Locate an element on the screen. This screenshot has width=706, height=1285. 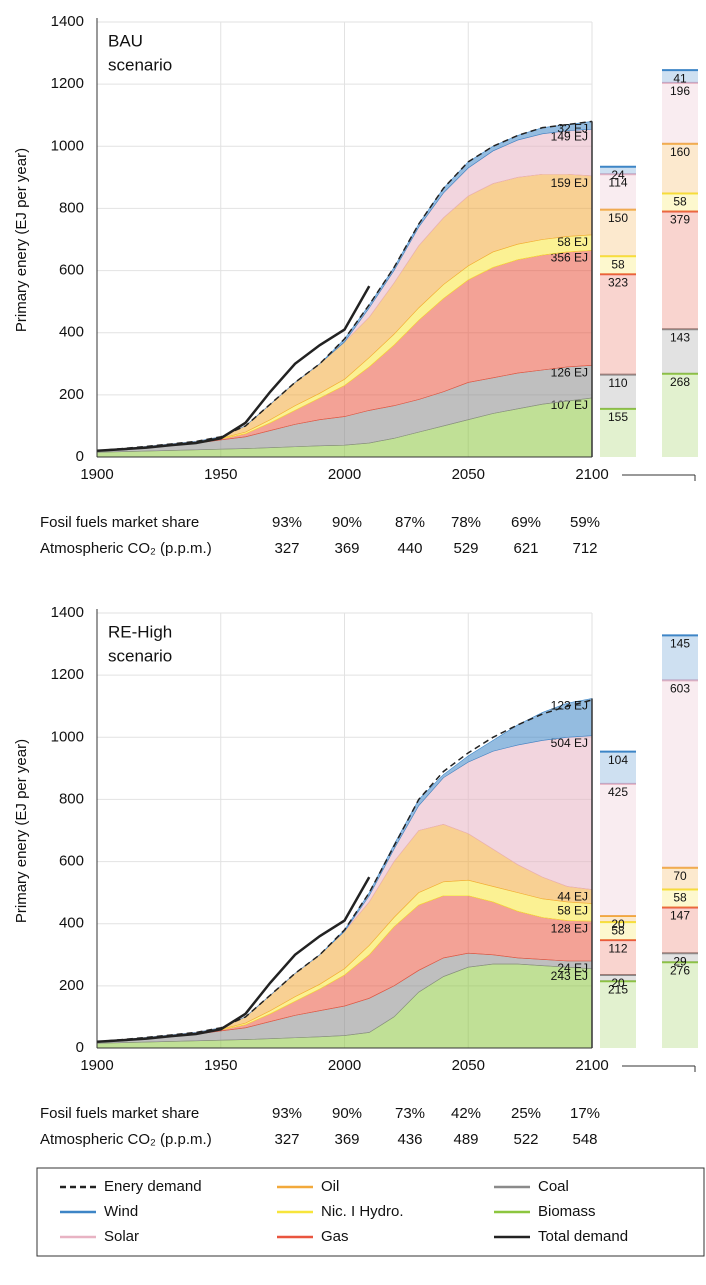
bar-label: 268 is located at coordinates (680, 382).